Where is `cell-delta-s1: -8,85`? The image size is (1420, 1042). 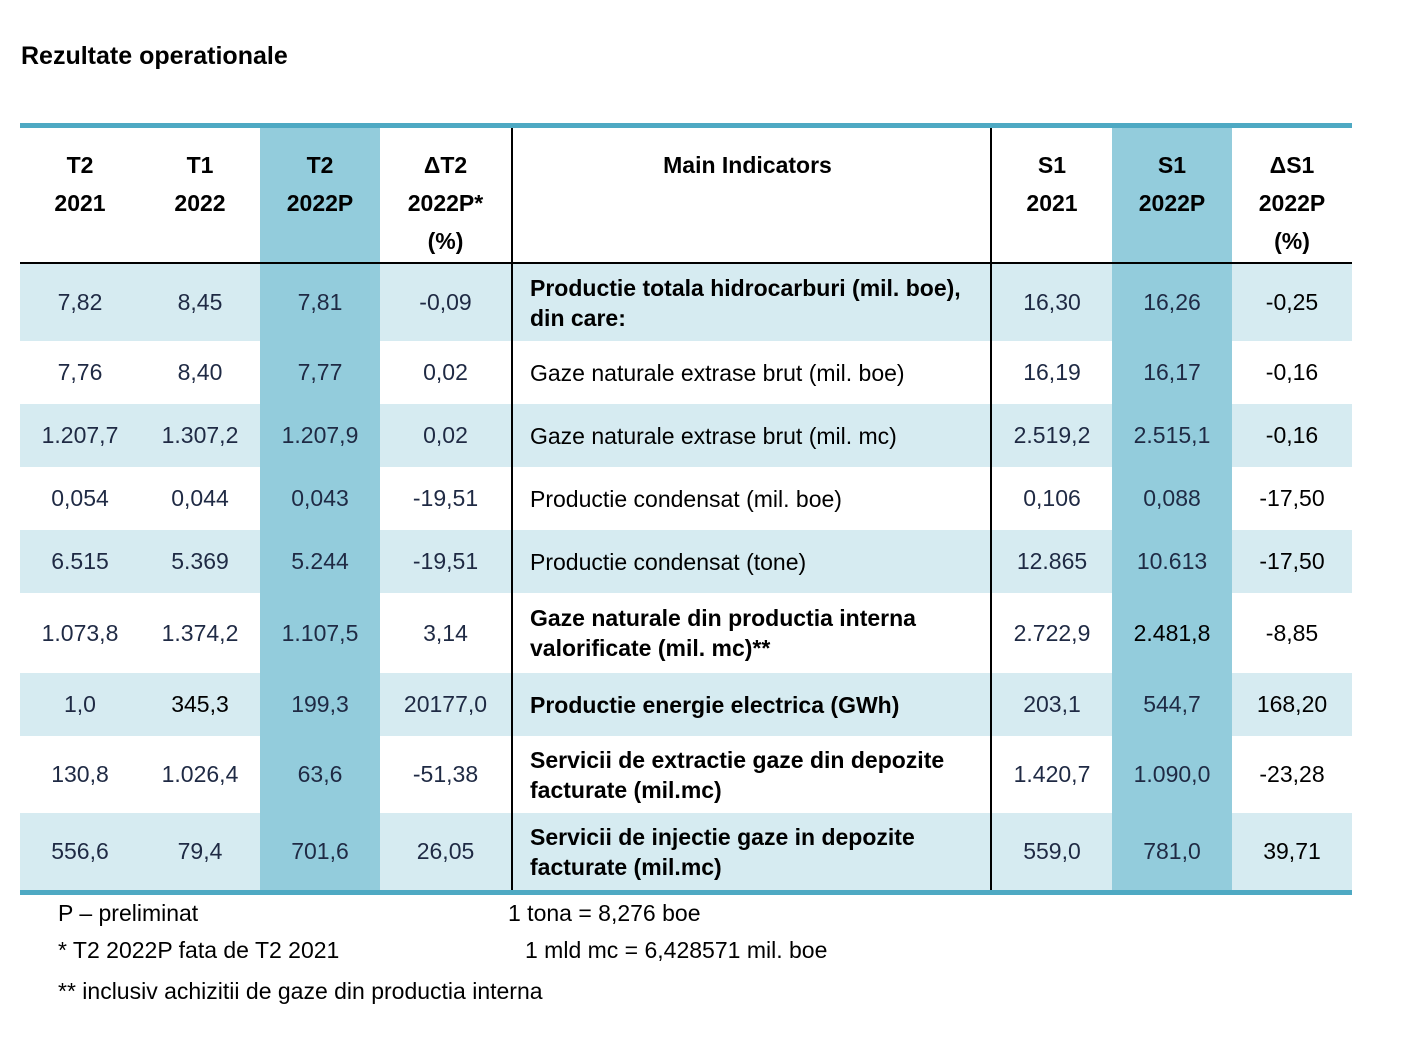 cell-delta-s1: -8,85 is located at coordinates (1292, 633).